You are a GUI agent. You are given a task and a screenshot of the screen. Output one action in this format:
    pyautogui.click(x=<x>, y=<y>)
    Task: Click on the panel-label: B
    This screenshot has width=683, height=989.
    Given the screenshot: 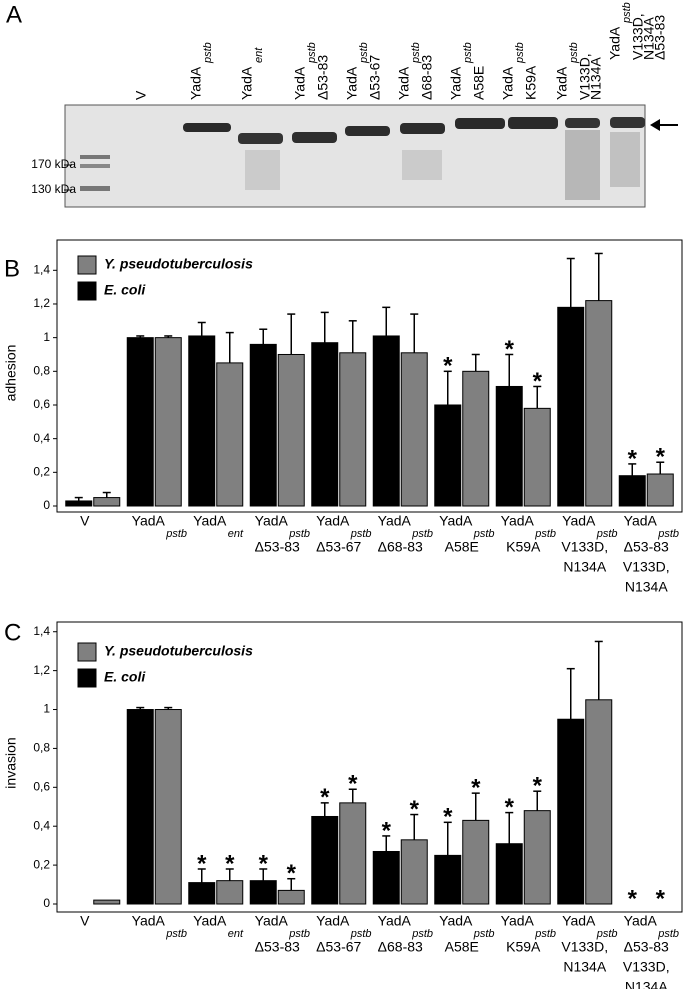 What is the action you would take?
    pyautogui.click(x=12, y=268)
    